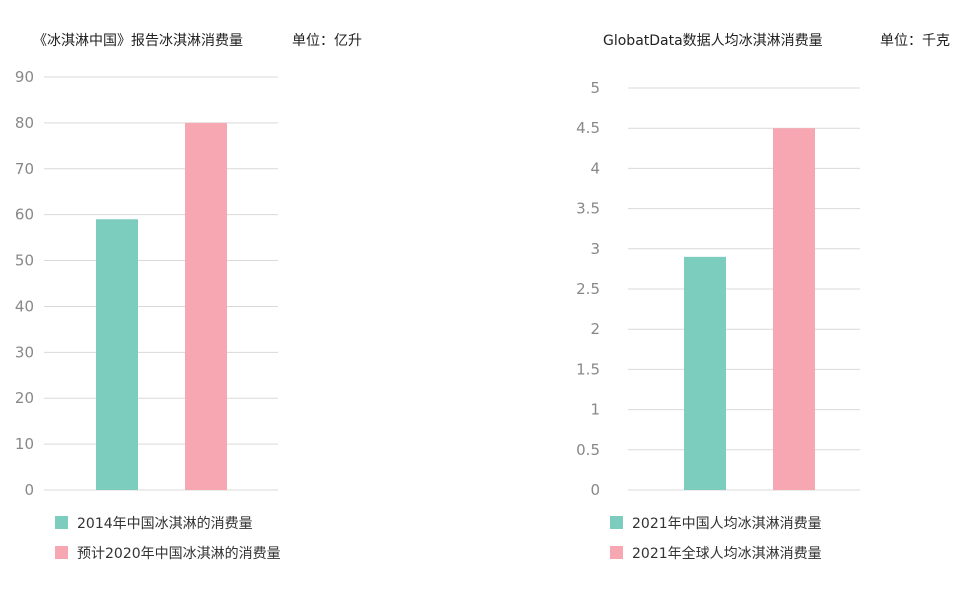 This screenshot has width=954, height=606. Describe the element at coordinates (24, 352) in the screenshot. I see `left-y-tick-label: 30` at that location.